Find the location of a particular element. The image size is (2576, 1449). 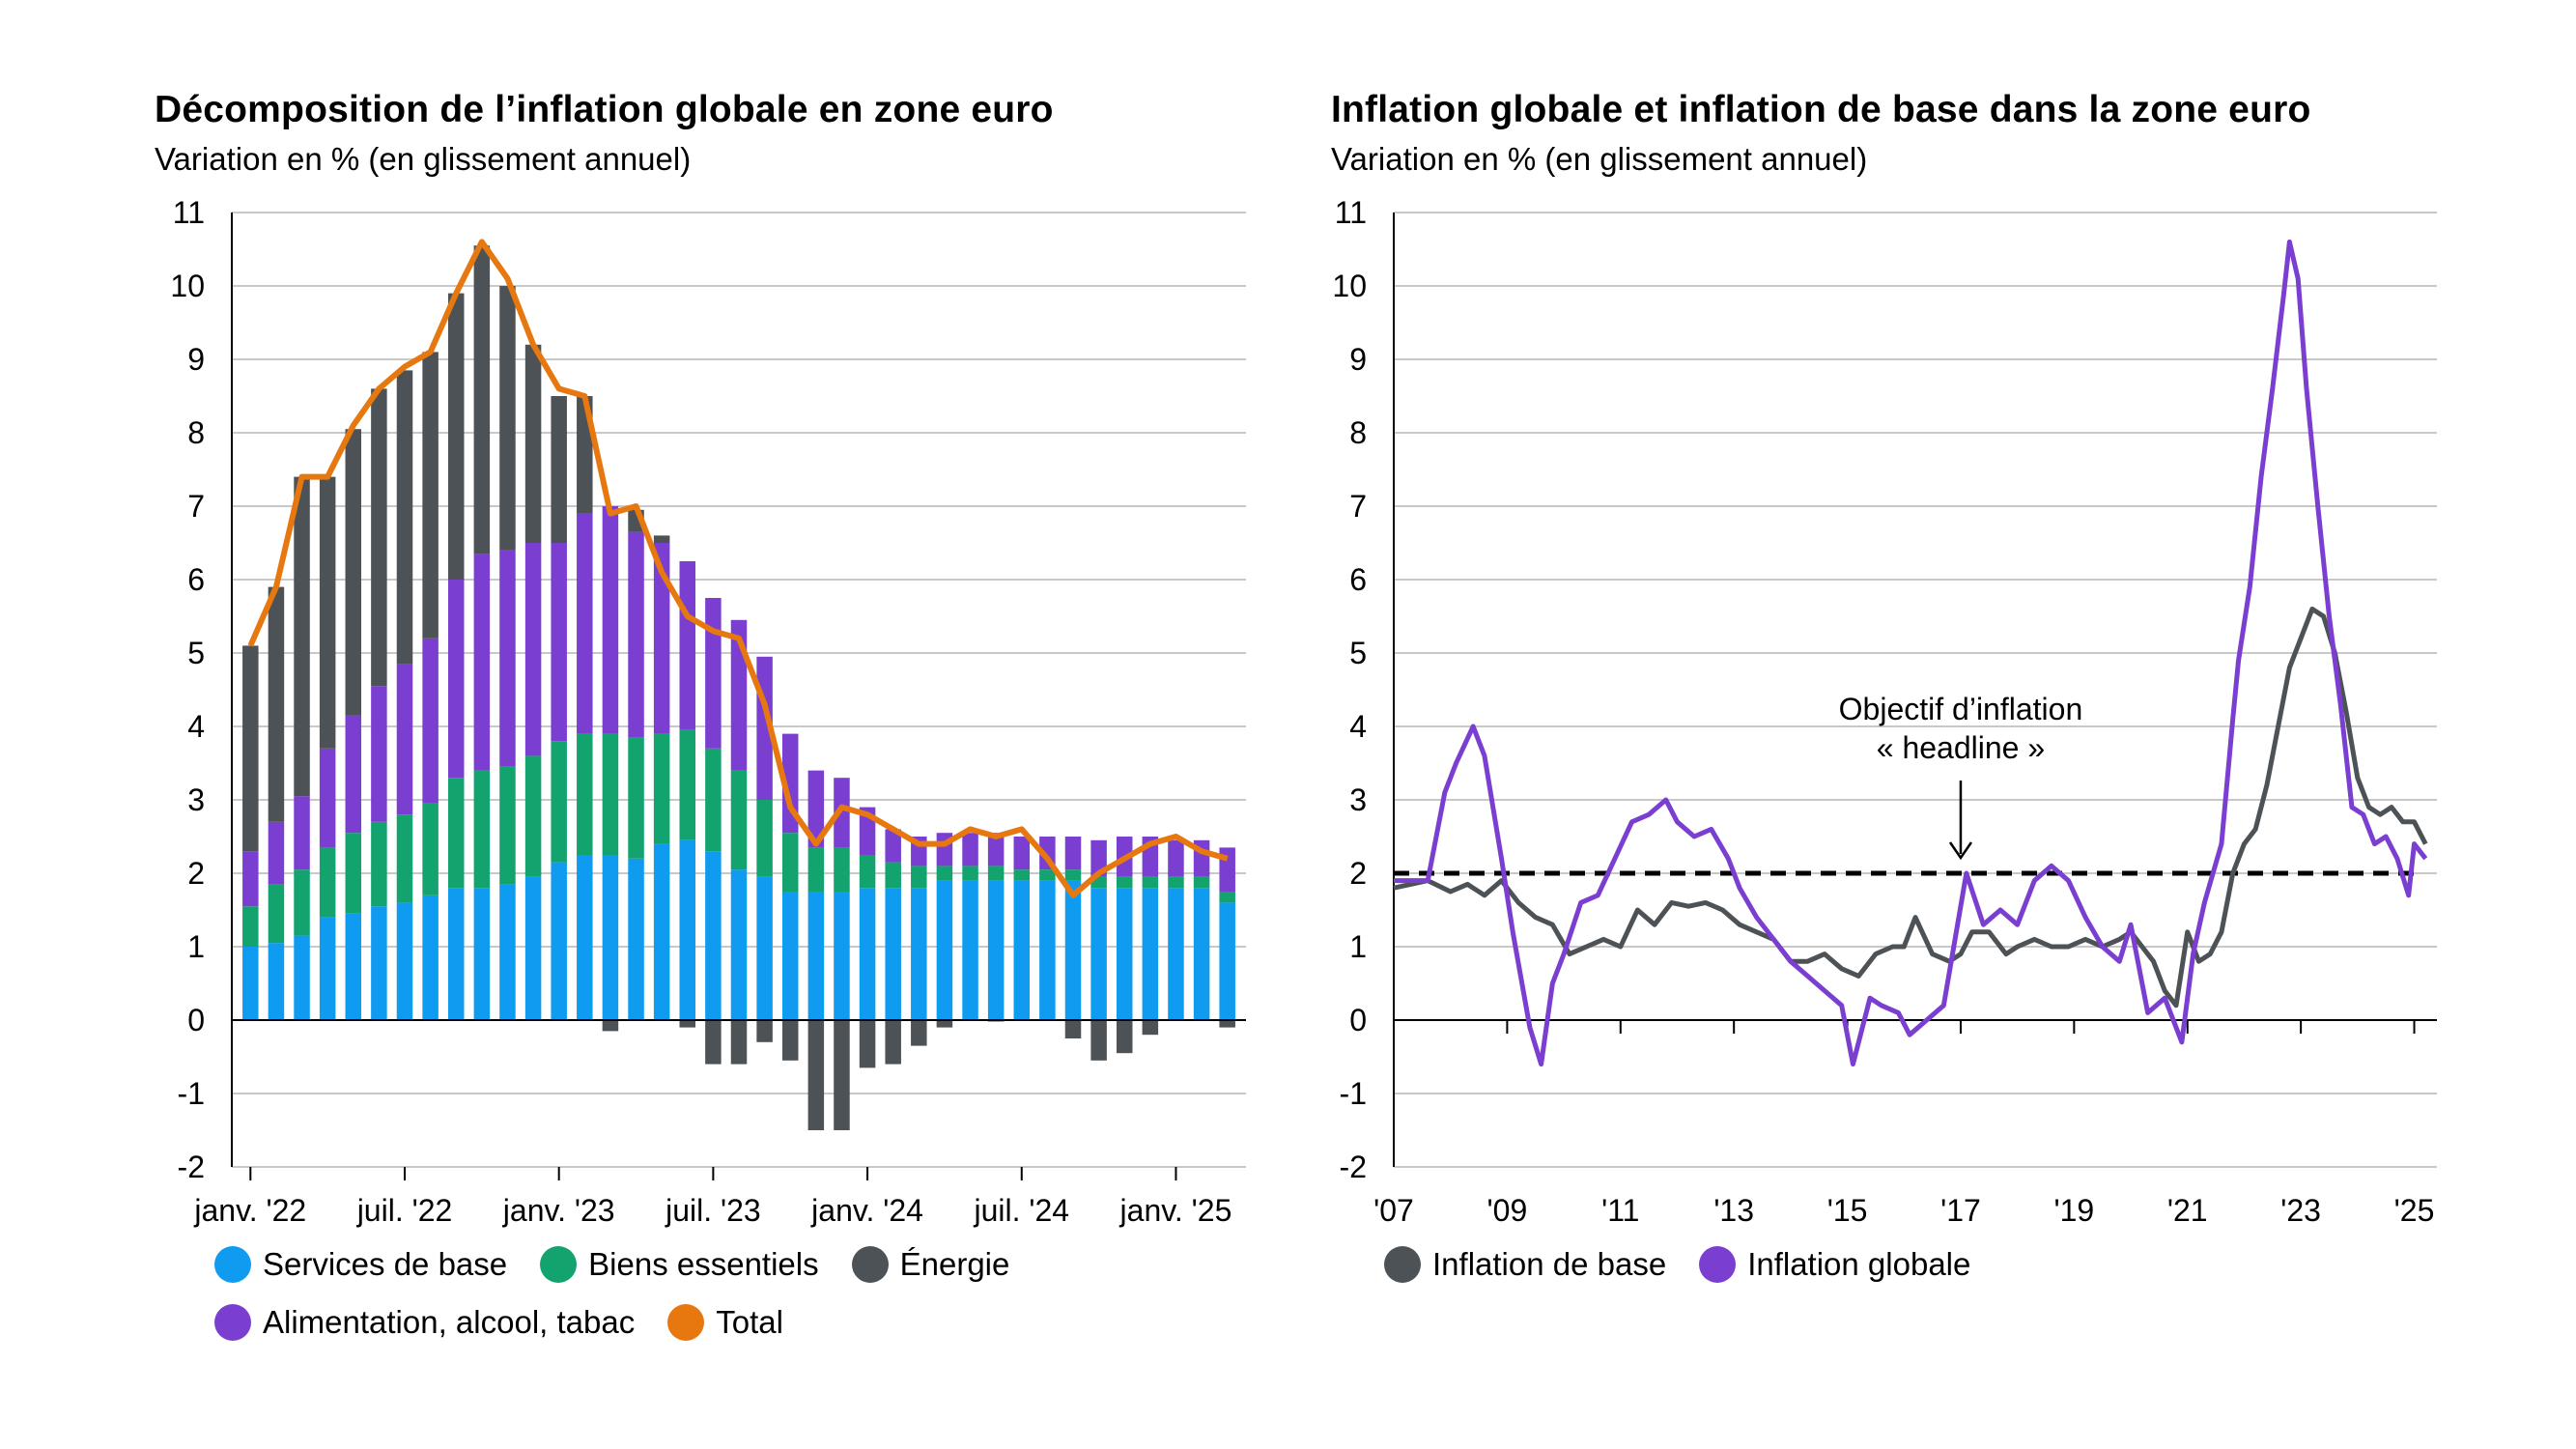

left-chart-subtitle: Variation en % (en glissement annuel) is located at coordinates (423, 159).